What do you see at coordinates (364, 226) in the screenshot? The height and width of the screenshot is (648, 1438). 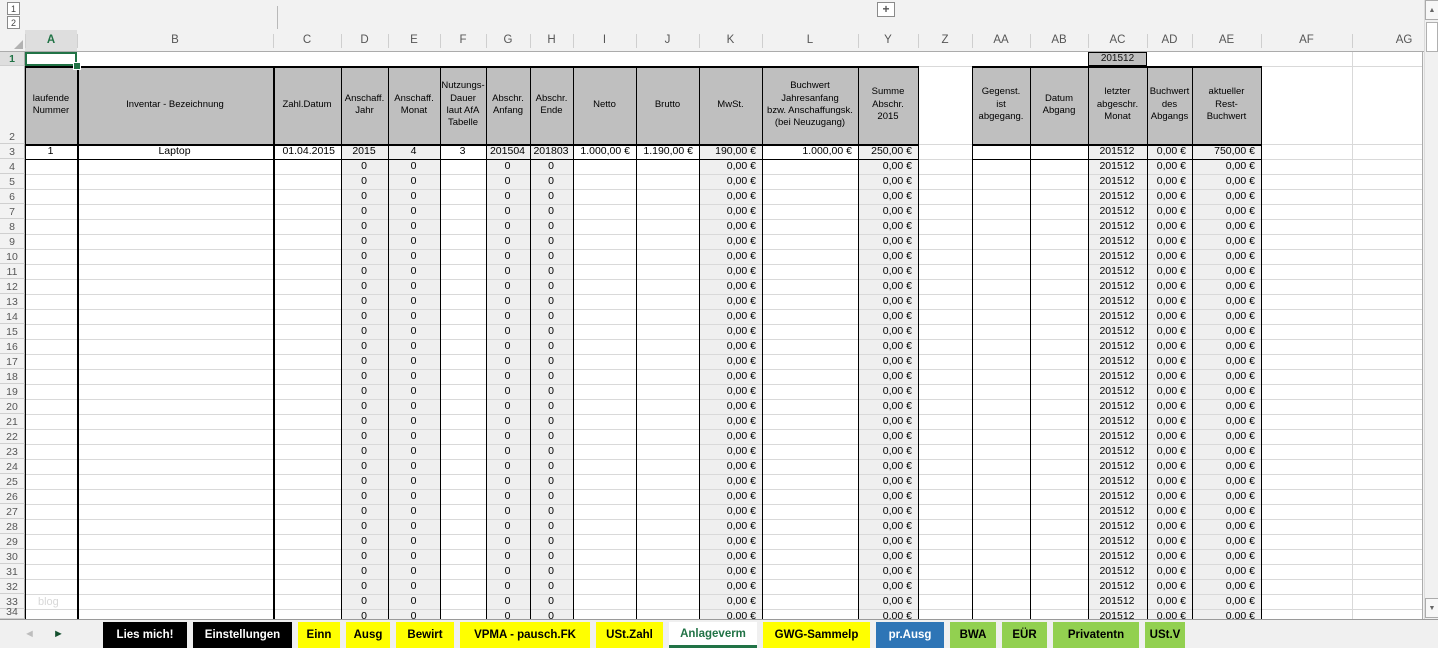 I see `cell-D8: 0` at bounding box center [364, 226].